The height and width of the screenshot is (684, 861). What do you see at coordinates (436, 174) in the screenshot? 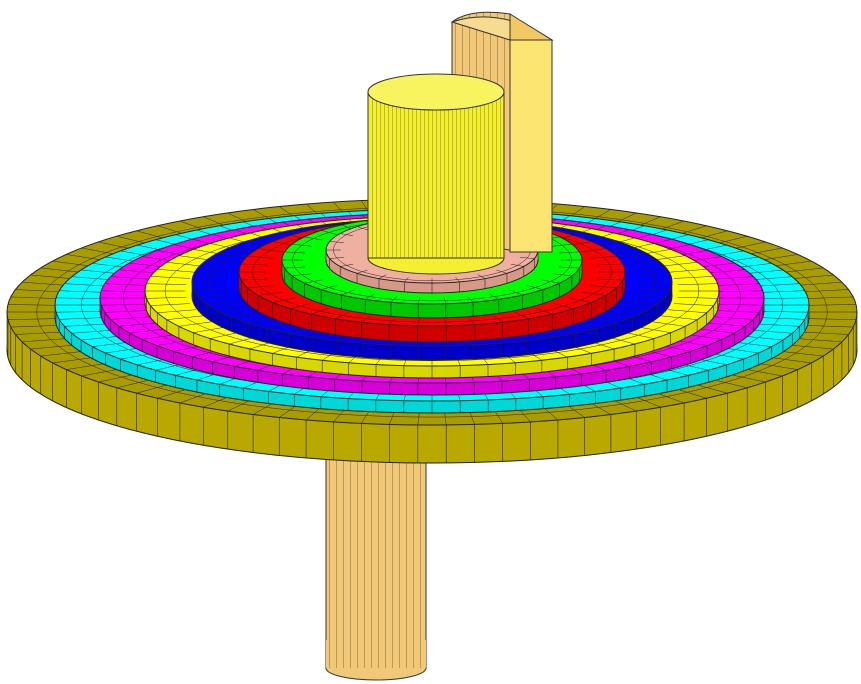
I see `central-cylinder` at bounding box center [436, 174].